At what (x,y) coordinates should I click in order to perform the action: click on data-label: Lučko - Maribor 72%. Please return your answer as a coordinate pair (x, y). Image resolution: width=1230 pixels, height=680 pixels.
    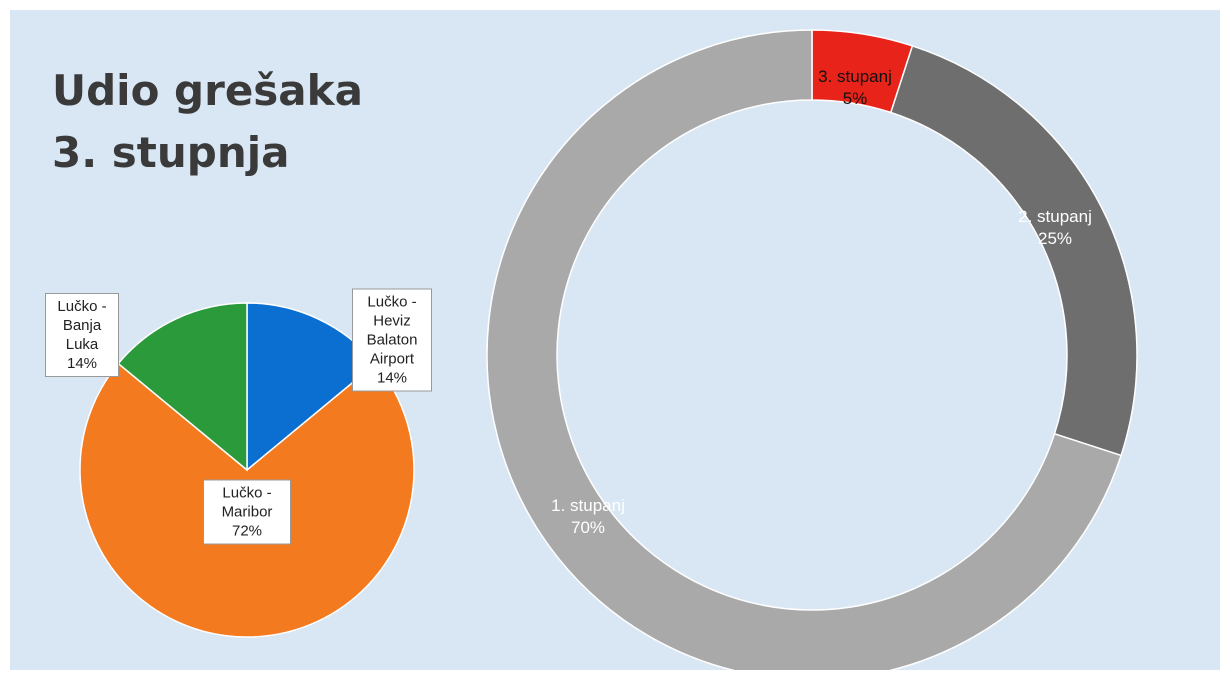
    Looking at the image, I should click on (247, 512).